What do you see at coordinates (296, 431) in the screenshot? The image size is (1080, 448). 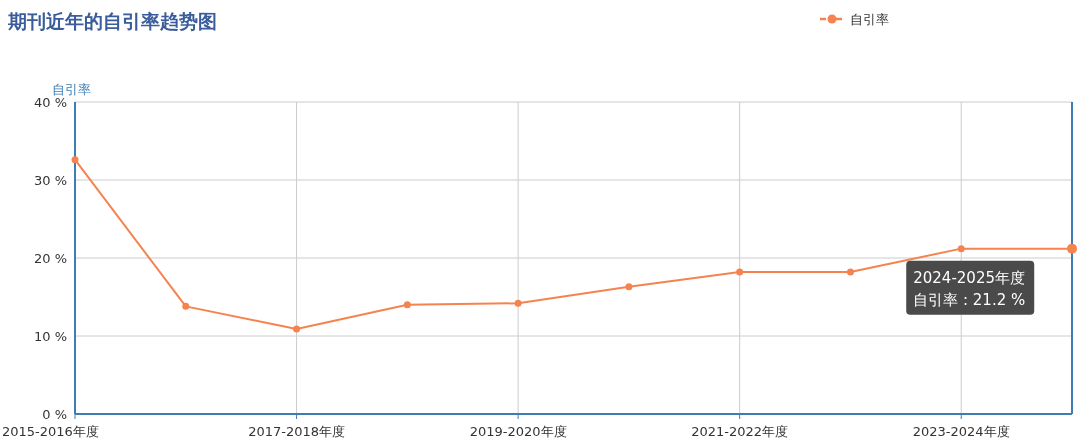 I see `x-tick-label: 2017-2018年度` at bounding box center [296, 431].